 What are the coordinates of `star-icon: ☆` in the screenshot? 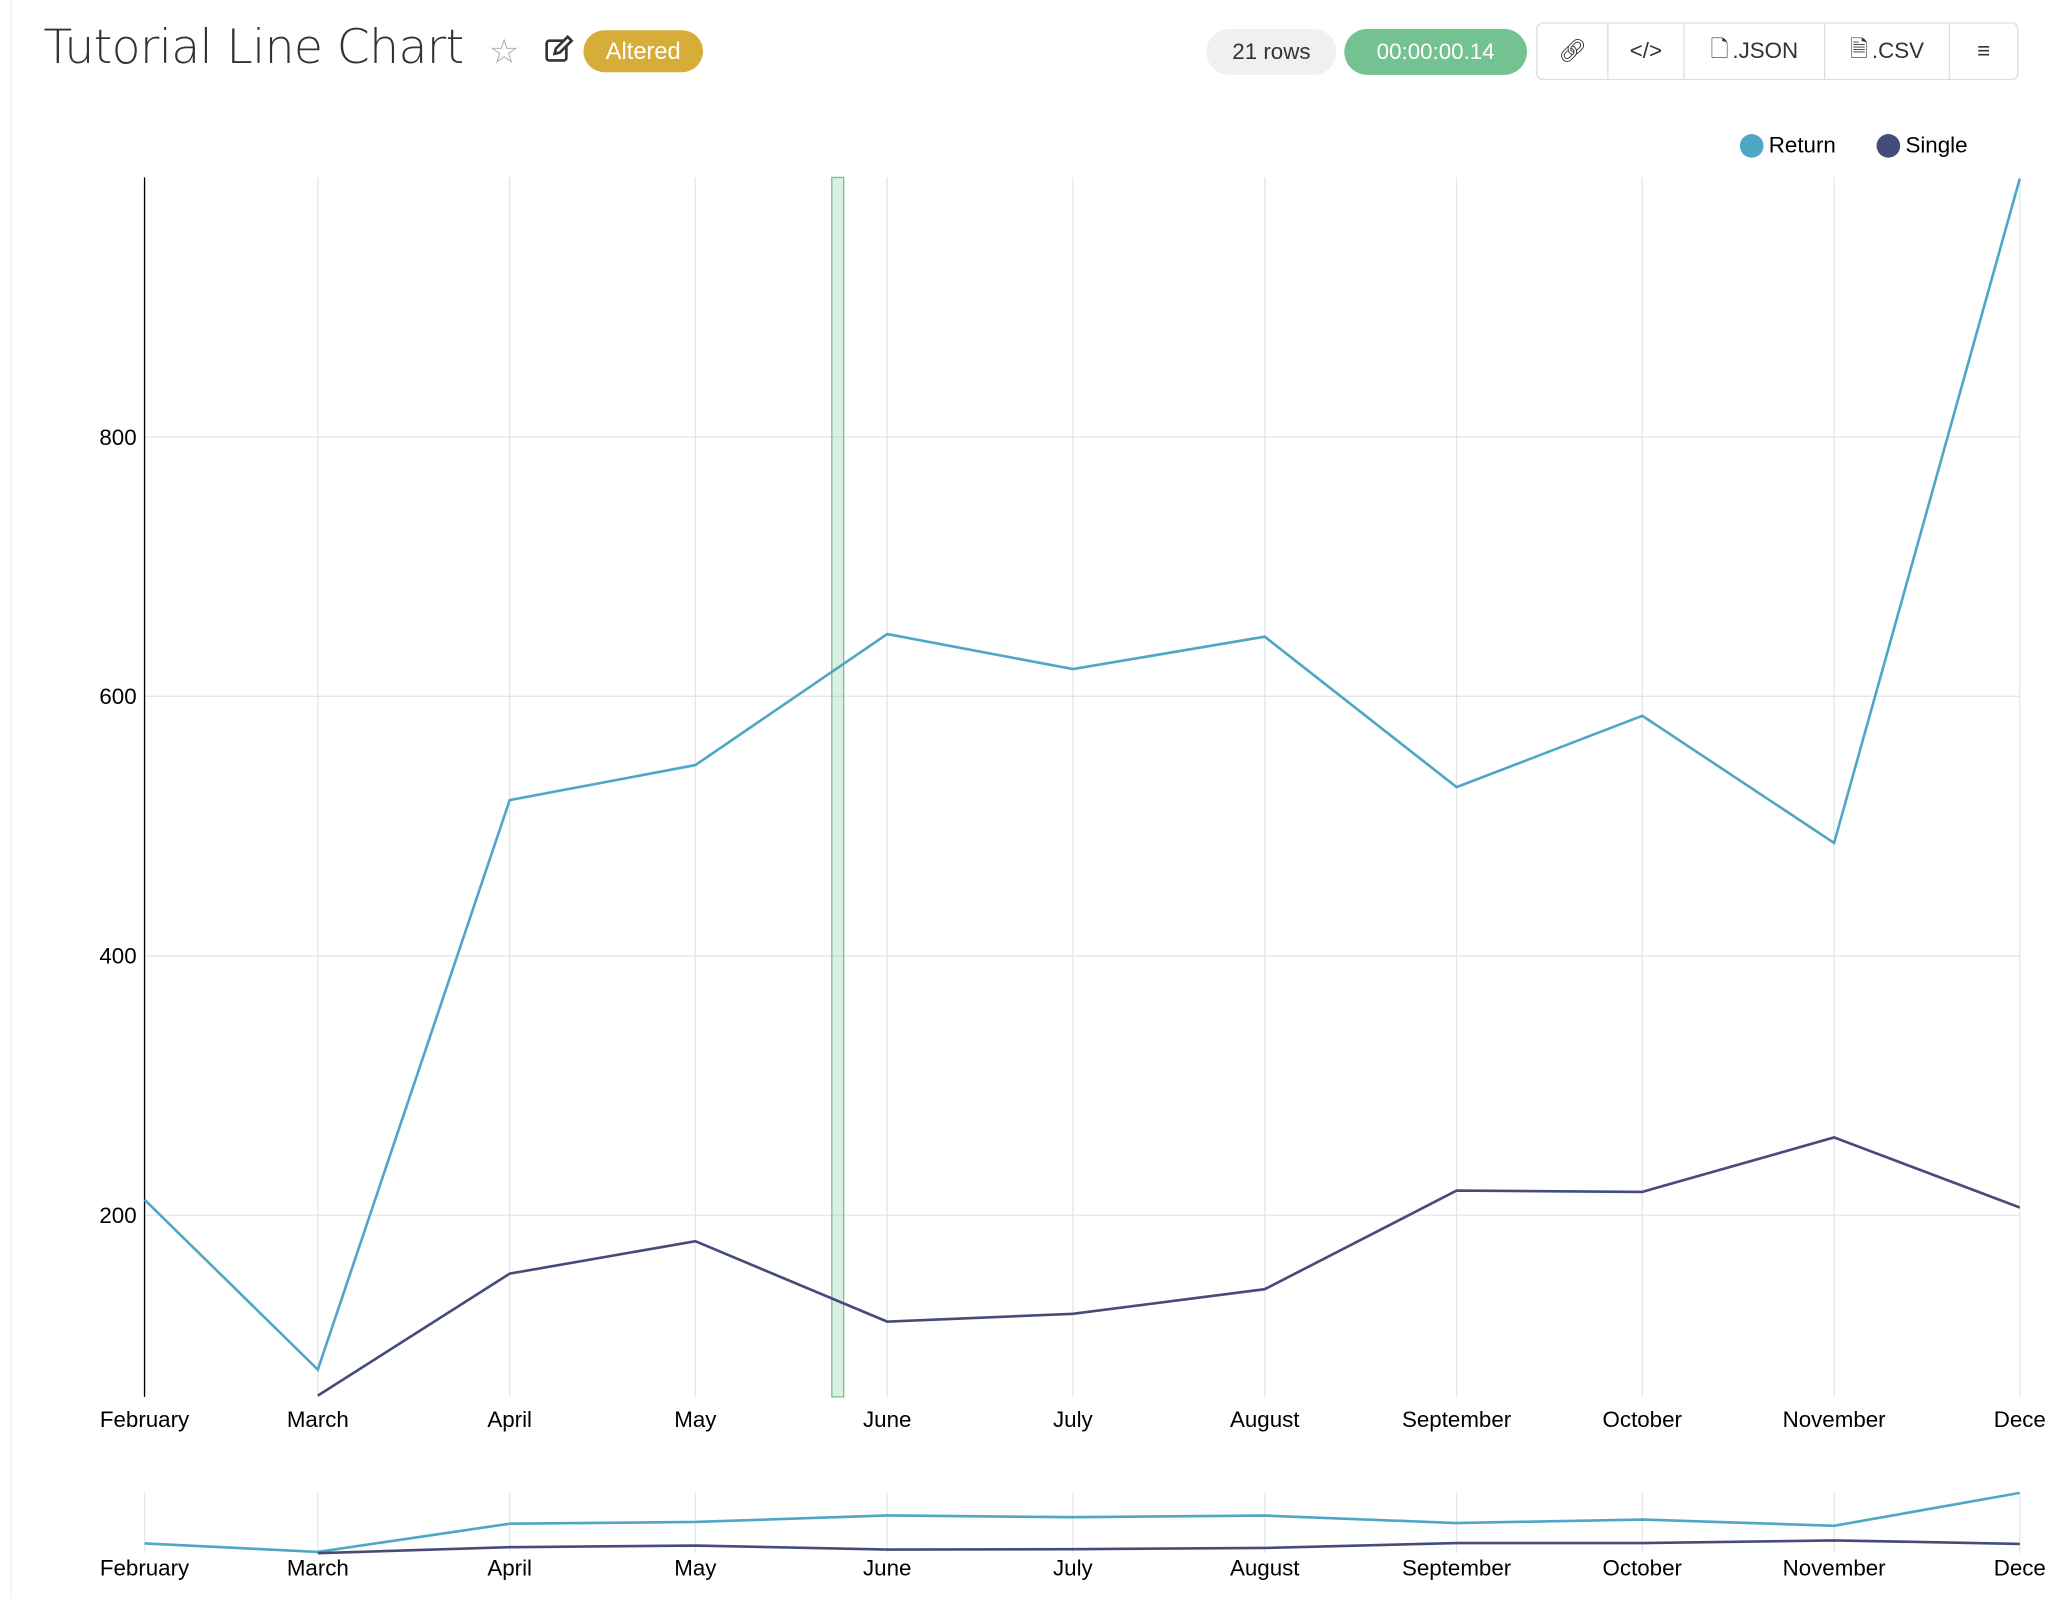 It's located at (504, 51).